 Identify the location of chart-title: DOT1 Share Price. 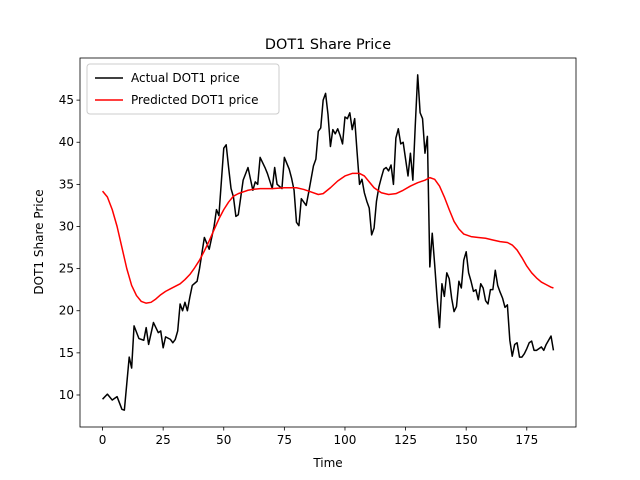
(328, 45).